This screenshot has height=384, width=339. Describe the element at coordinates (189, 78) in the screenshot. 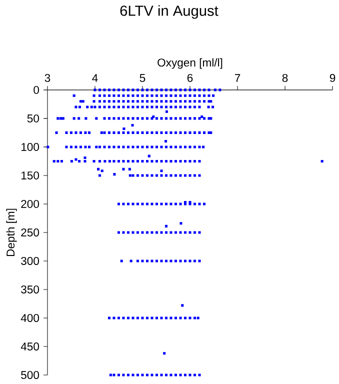

I see `x-tick-label: 6` at that location.